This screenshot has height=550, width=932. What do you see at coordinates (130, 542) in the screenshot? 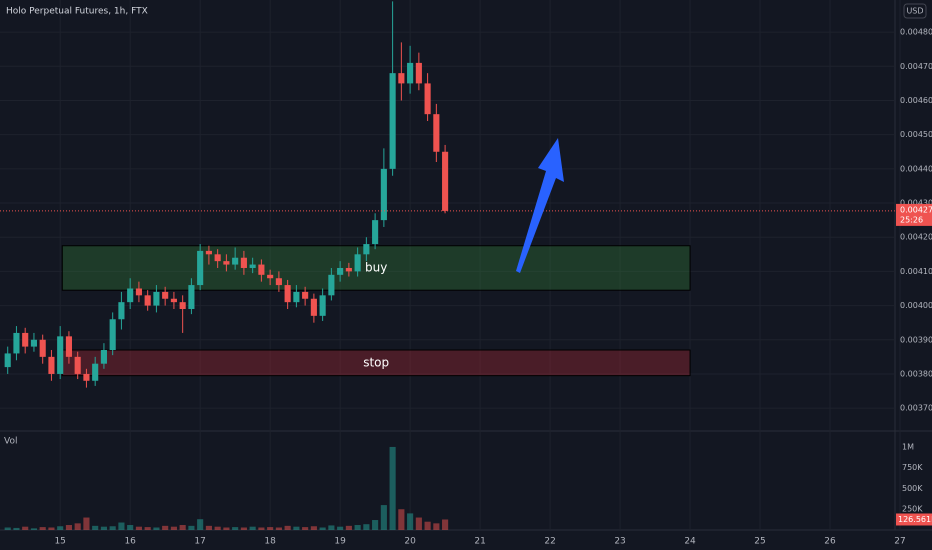
I see `x-tick-label: 16` at bounding box center [130, 542].